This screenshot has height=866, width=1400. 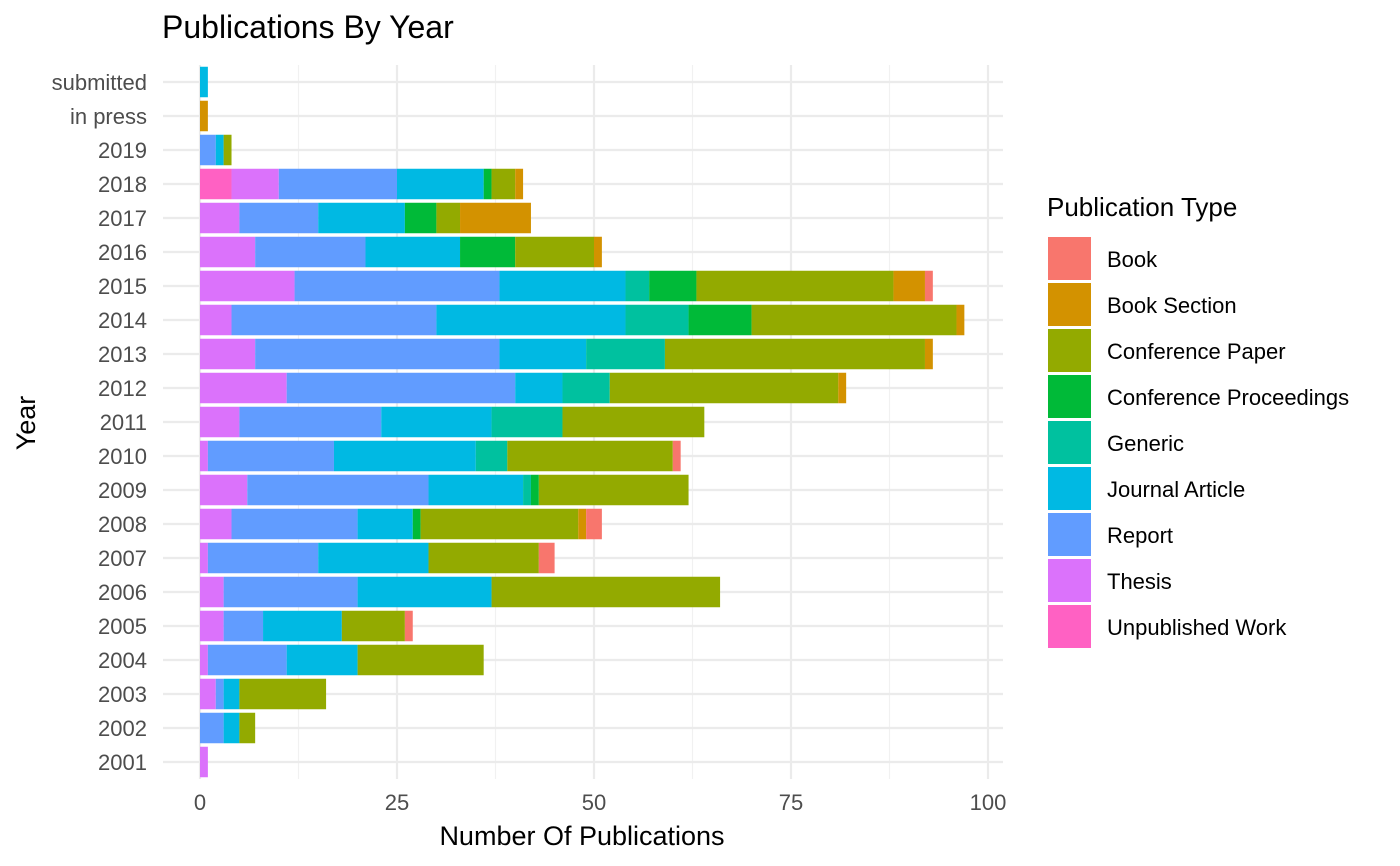 I want to click on bar-segment: 2013 — Journal Article: 11, so click(x=543, y=354).